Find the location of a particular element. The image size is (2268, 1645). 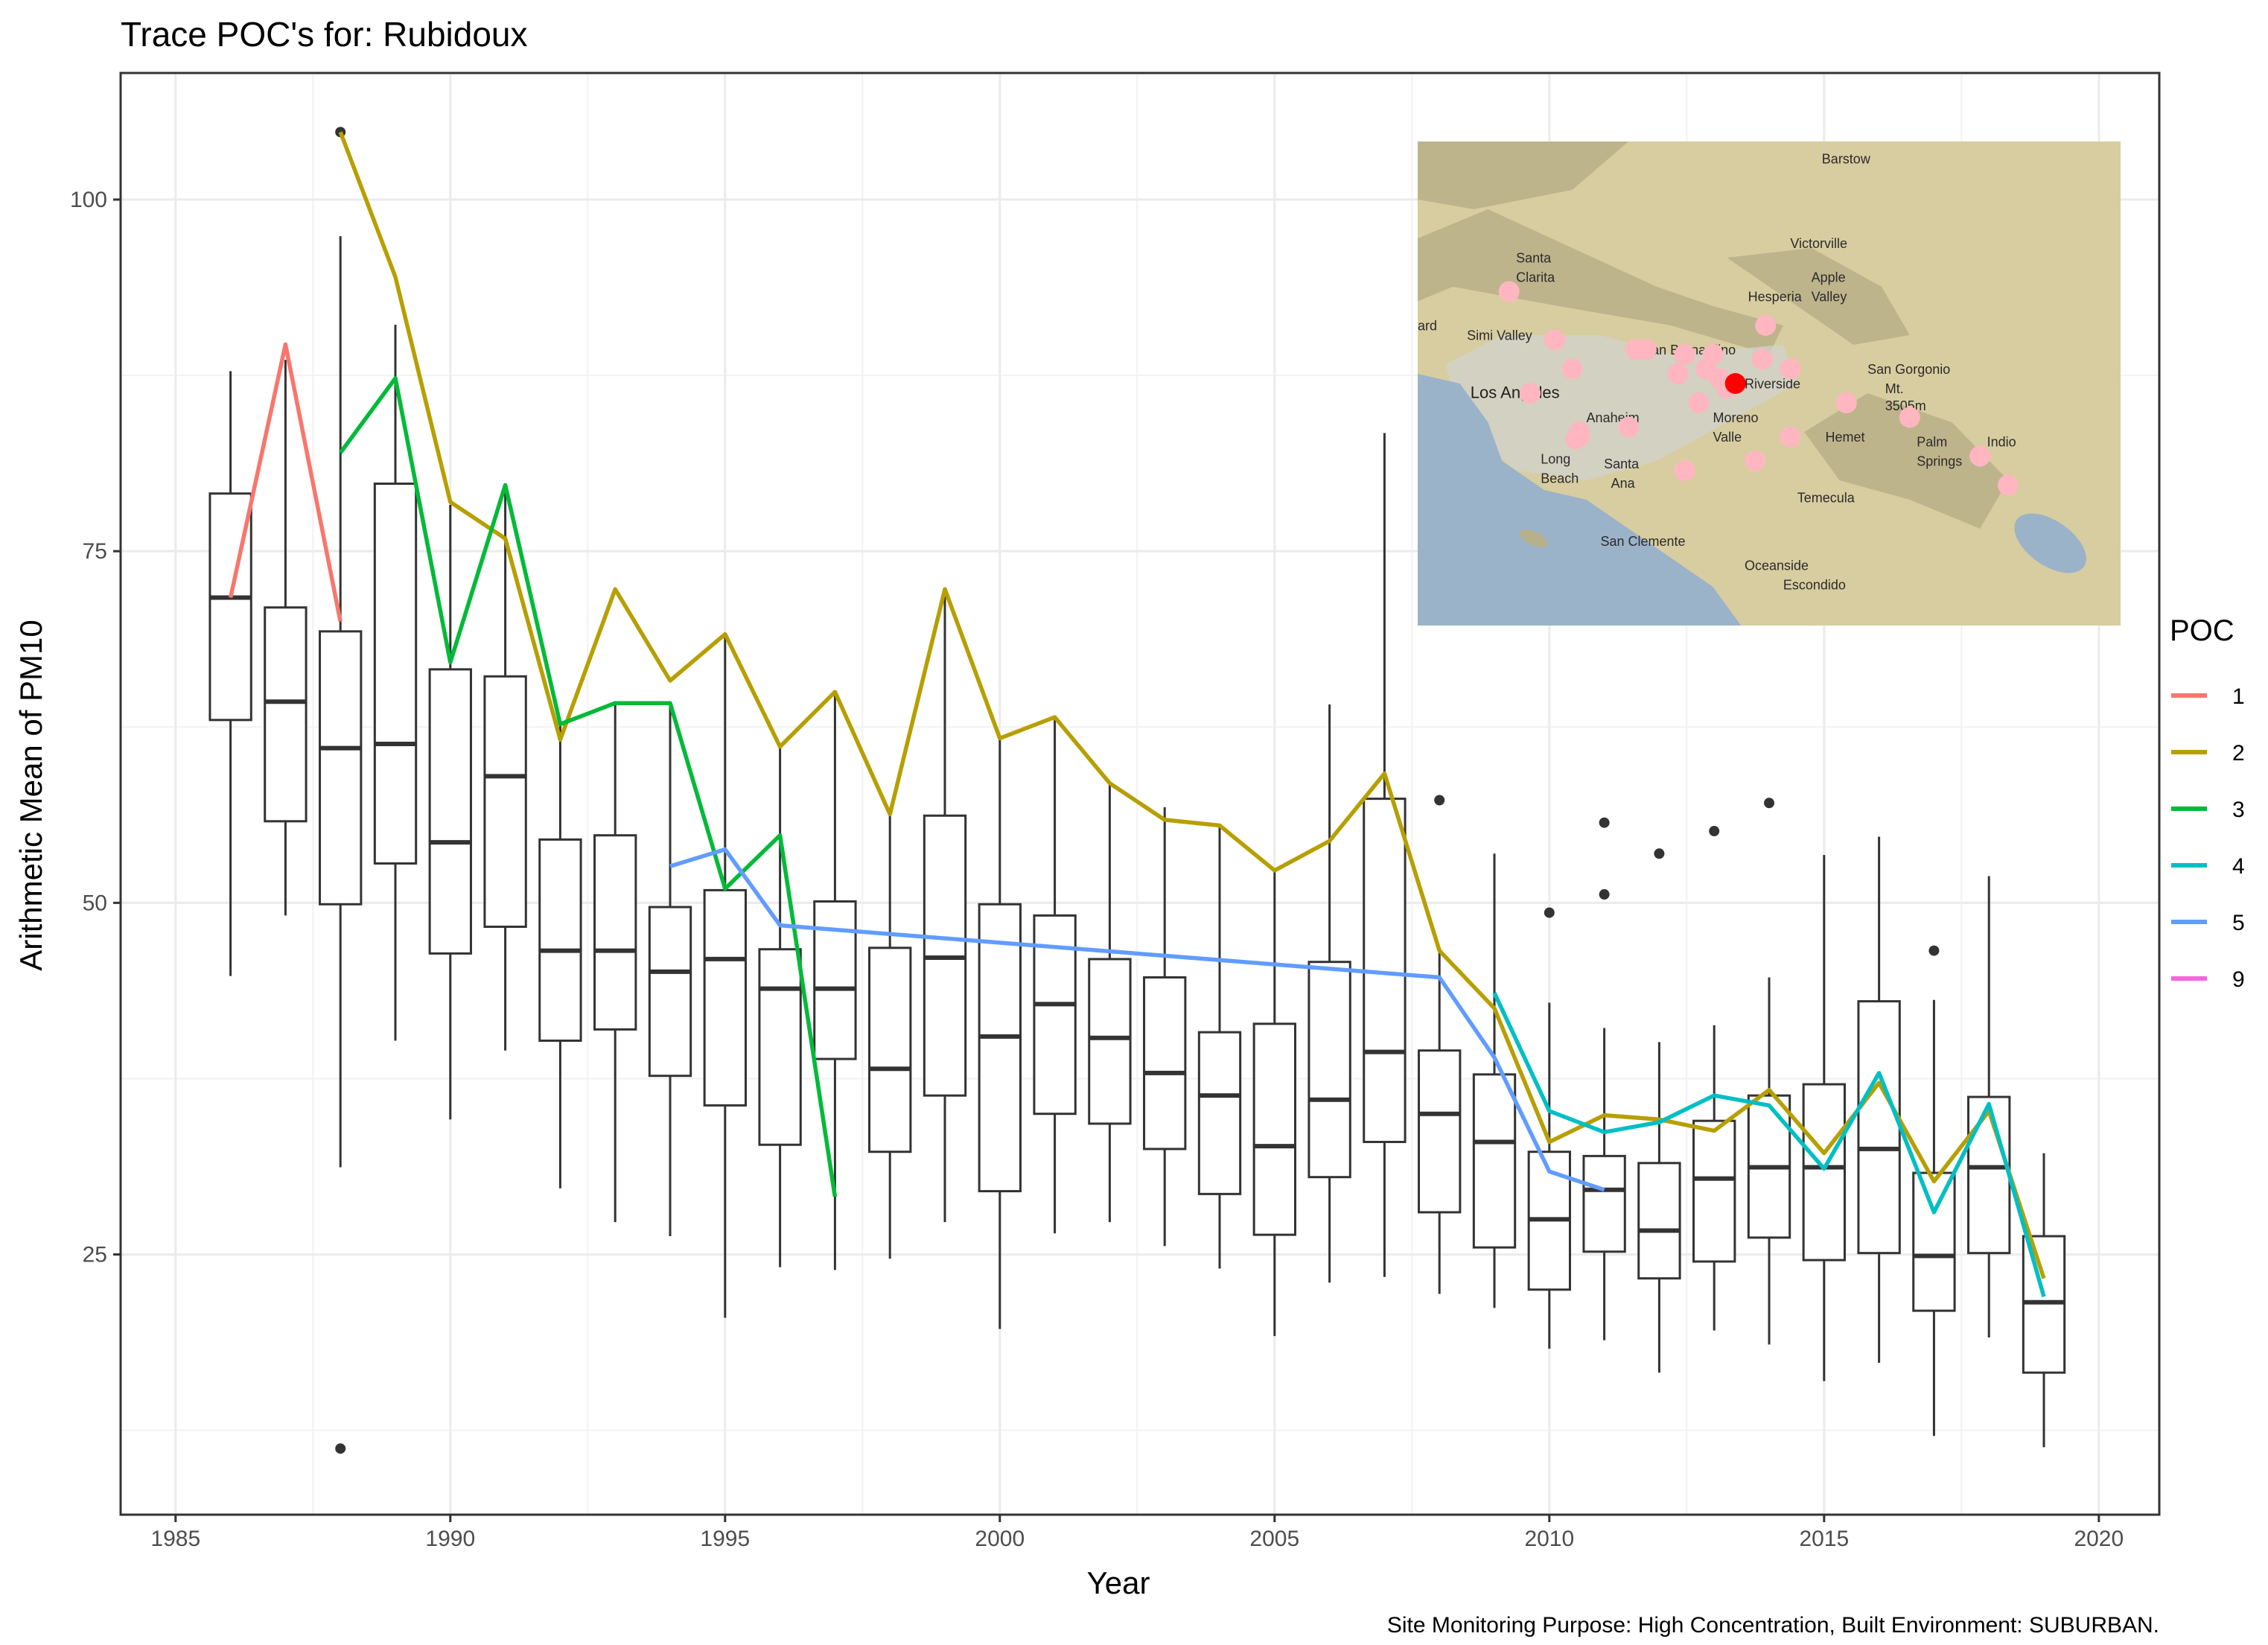

boxplot-1989 is located at coordinates (395, 683).